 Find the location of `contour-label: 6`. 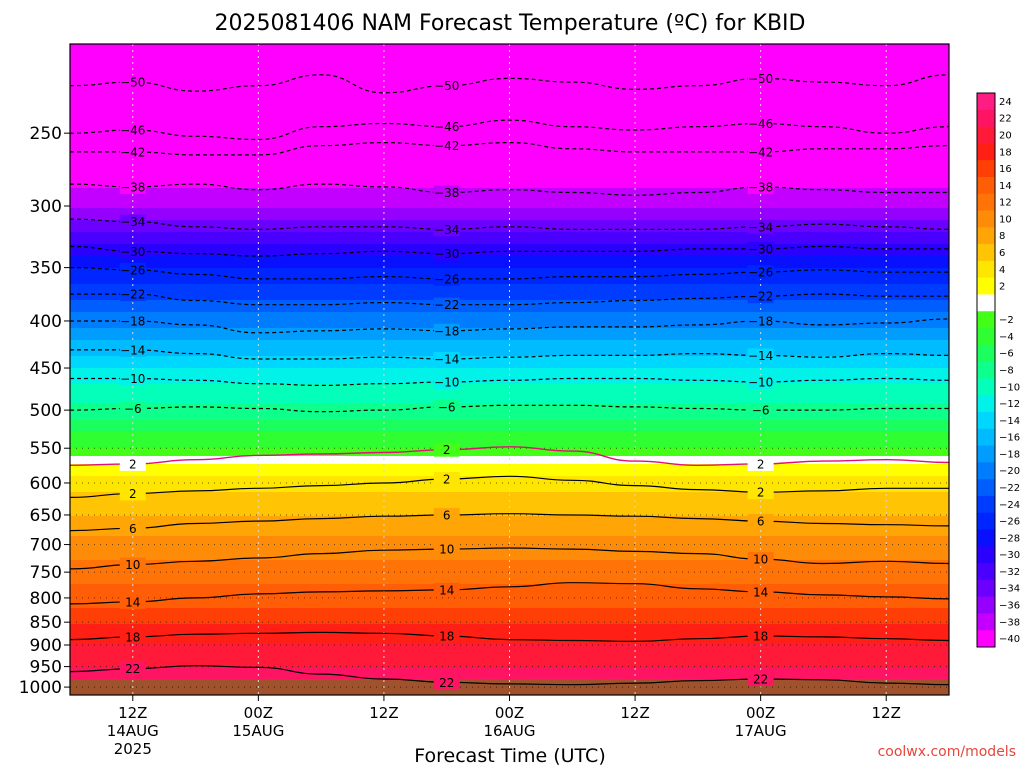

contour-label: 6 is located at coordinates (447, 515).